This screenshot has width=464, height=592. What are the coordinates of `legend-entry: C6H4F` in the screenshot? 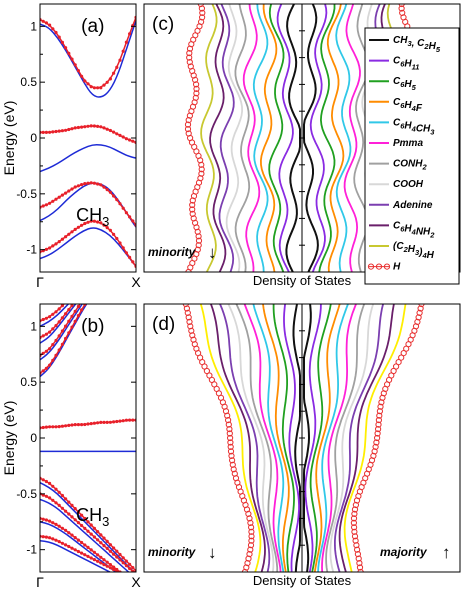 It's located at (408, 105).